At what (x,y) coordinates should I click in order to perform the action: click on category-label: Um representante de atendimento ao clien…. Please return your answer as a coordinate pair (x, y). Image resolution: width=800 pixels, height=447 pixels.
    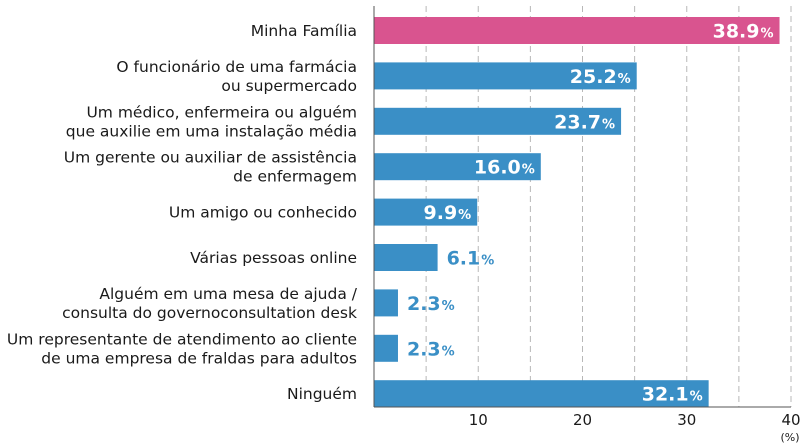
    Looking at the image, I should click on (182, 339).